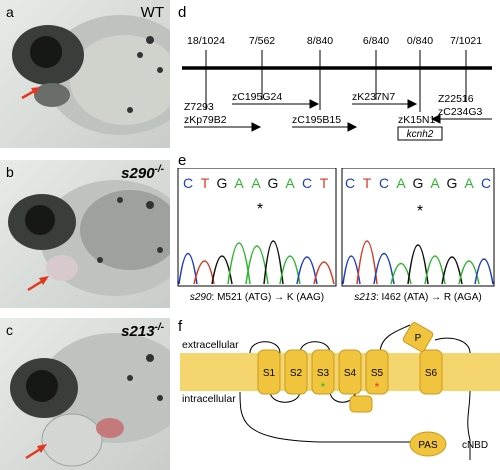 The height and width of the screenshot is (470, 500). Describe the element at coordinates (152, 12) in the screenshot. I see `genotype-label-wt: WT` at that location.